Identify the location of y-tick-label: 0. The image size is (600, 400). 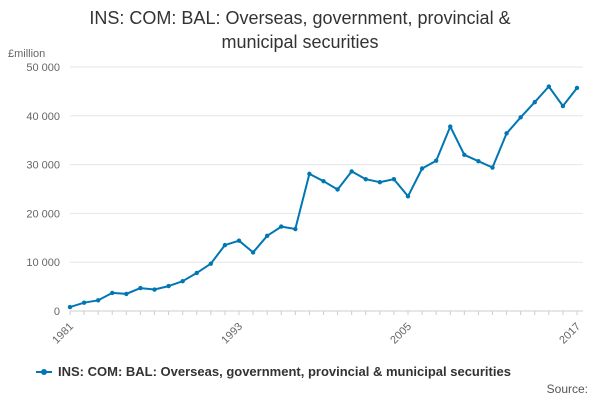
(57, 312).